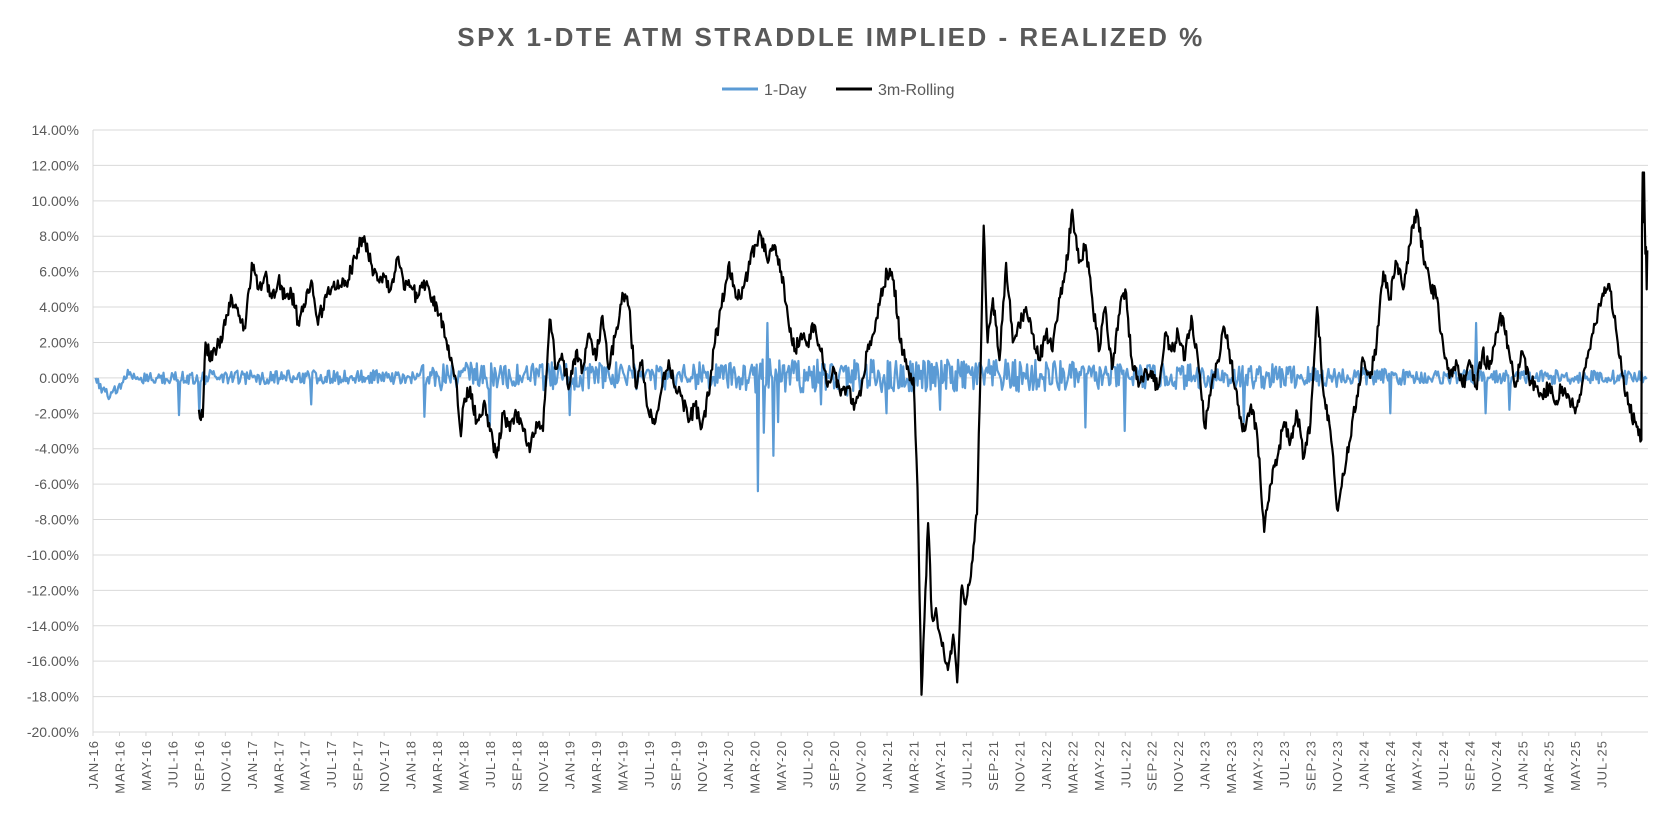 The height and width of the screenshot is (821, 1662). I want to click on x-tick-label: JUL-25, so click(1602, 764).